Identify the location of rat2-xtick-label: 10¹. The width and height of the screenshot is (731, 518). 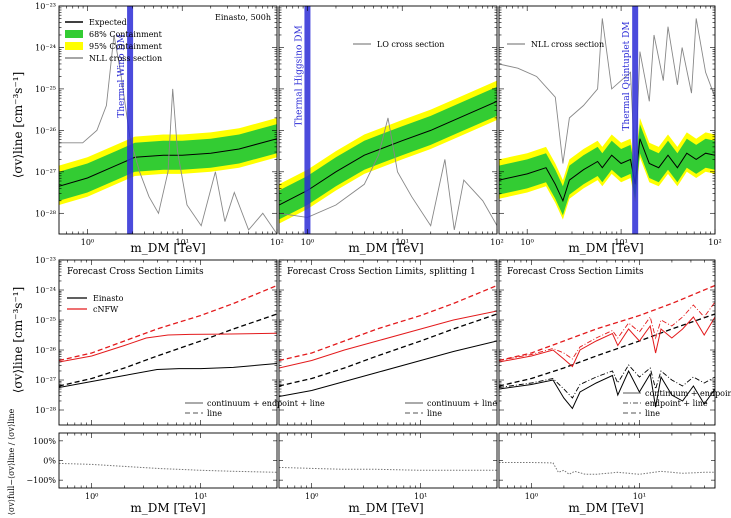
(639, 496).